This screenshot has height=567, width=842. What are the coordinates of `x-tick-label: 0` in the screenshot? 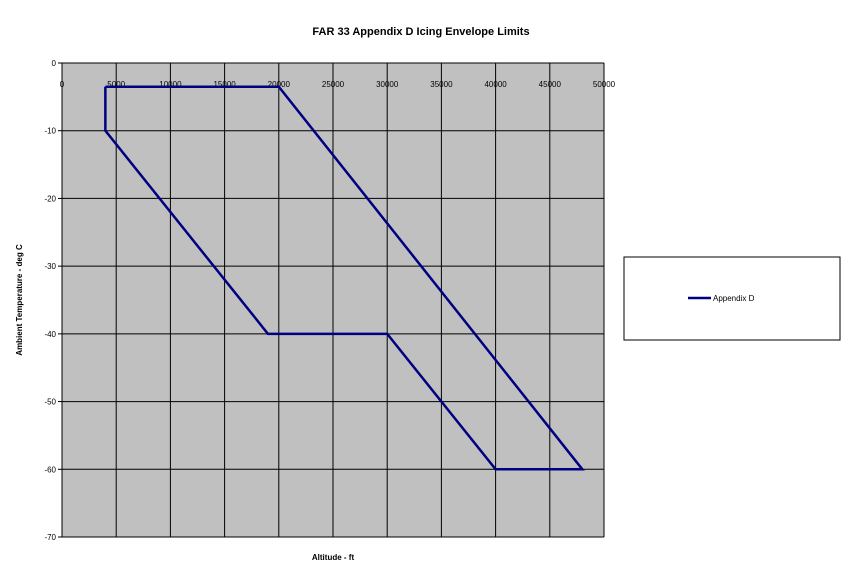 It's located at (62, 84).